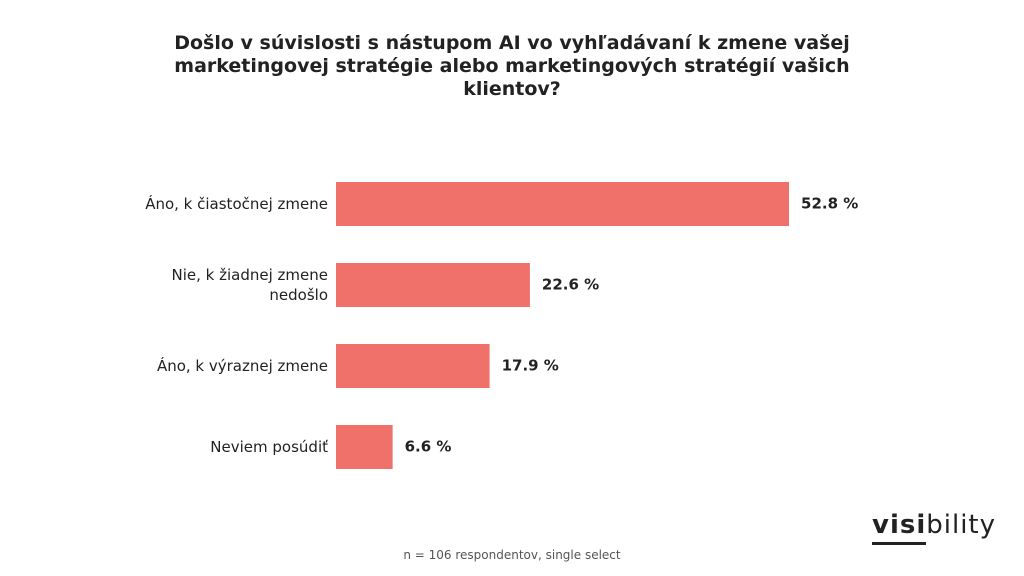 This screenshot has width=1024, height=576. Describe the element at coordinates (570, 285) in the screenshot. I see `value-label: 22.6 %` at that location.